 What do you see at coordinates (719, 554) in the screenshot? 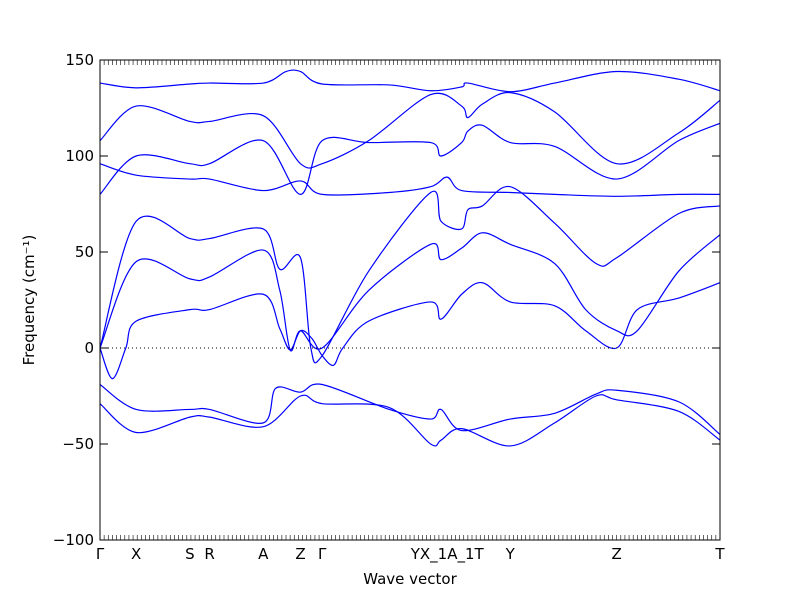
I see `x-tick-label: T` at bounding box center [719, 554].